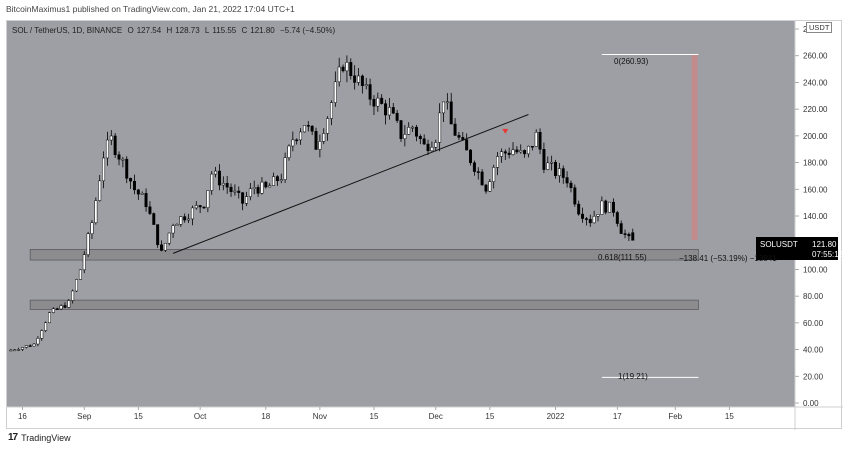  I want to click on y-tick-label: 40.00, so click(813, 350).